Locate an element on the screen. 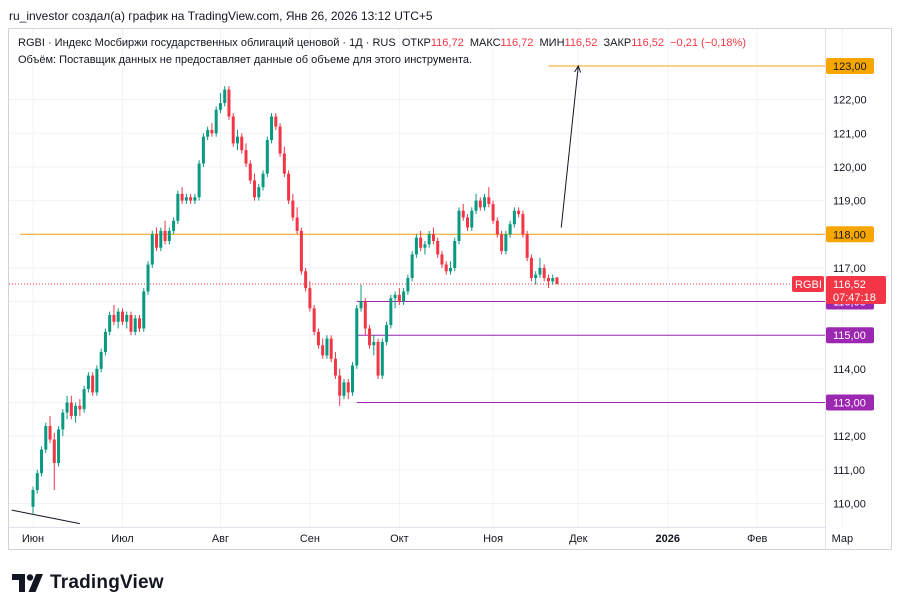 This screenshot has width=903, height=612. legend-low-label: МИН is located at coordinates (552, 43).